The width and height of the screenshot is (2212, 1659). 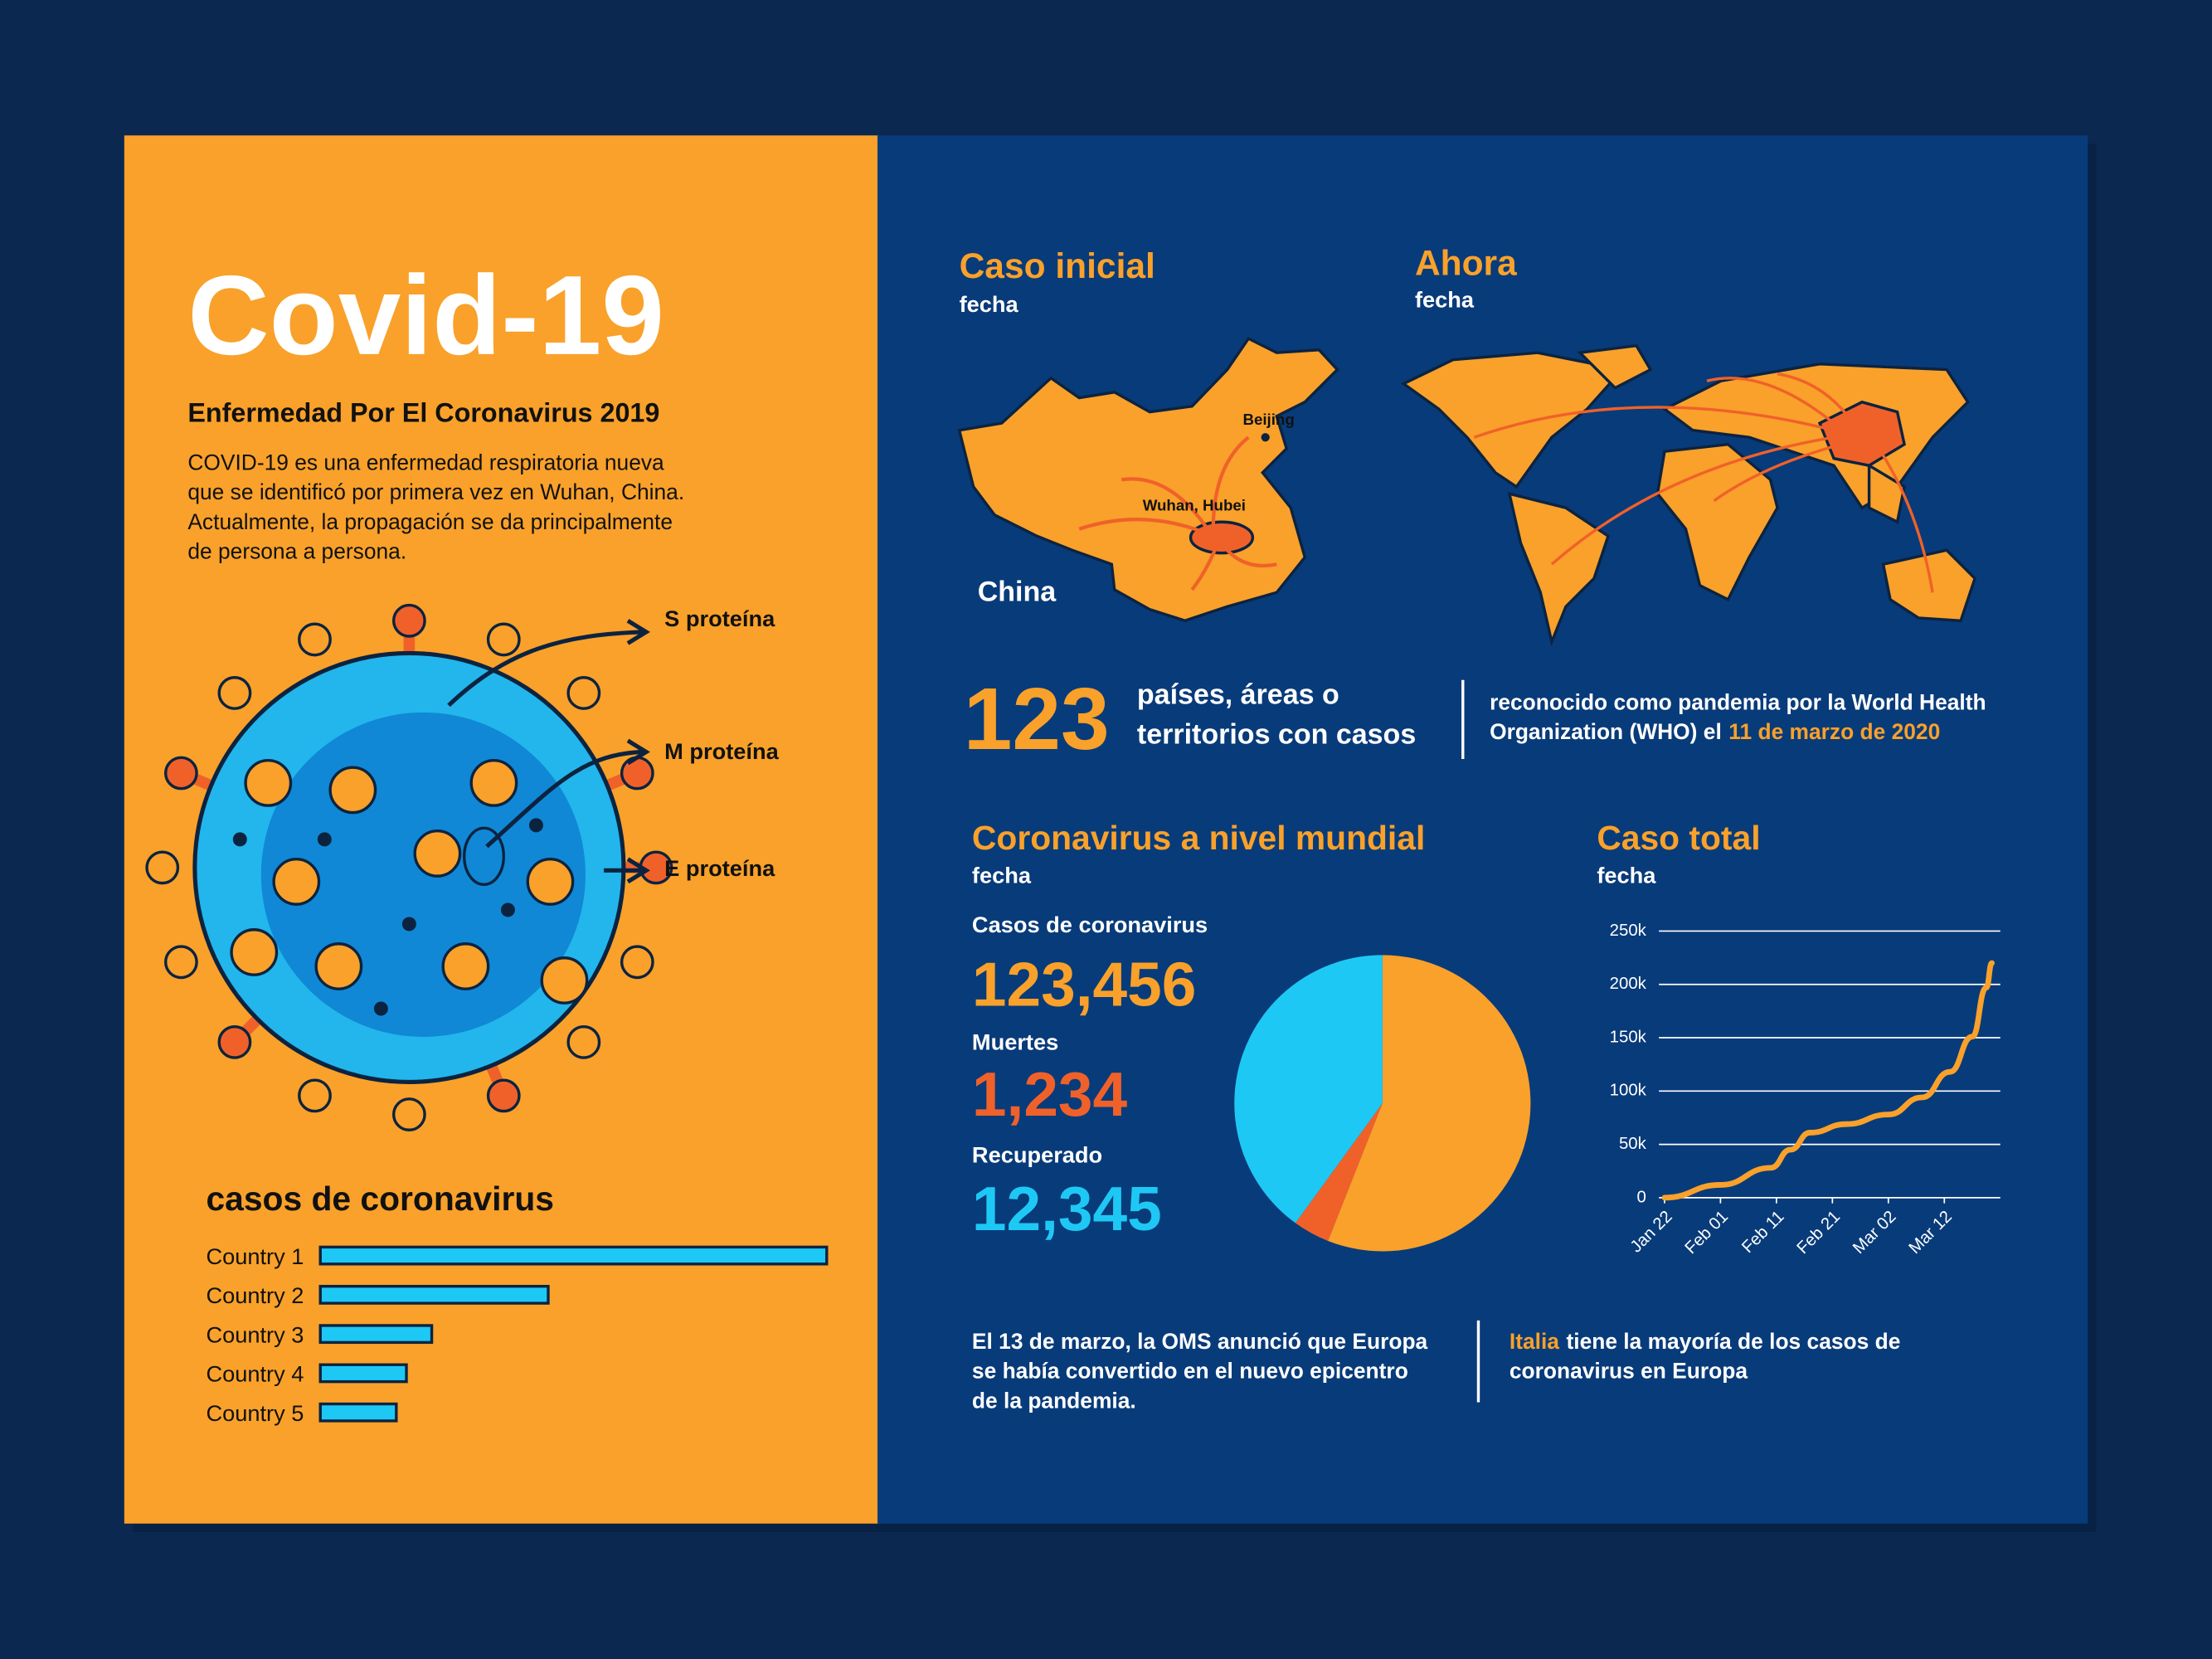 What do you see at coordinates (379, 1199) in the screenshot?
I see `bar-chart-title: casos de coronavirus` at bounding box center [379, 1199].